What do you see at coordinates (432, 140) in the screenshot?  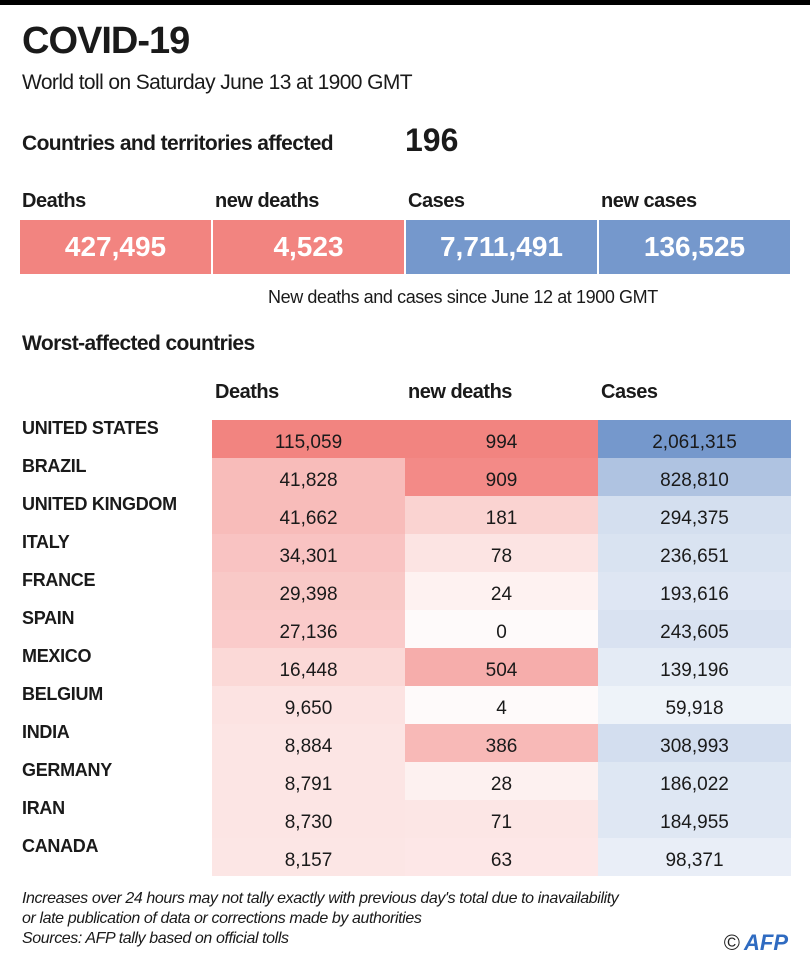 I see `affected-value: 196` at bounding box center [432, 140].